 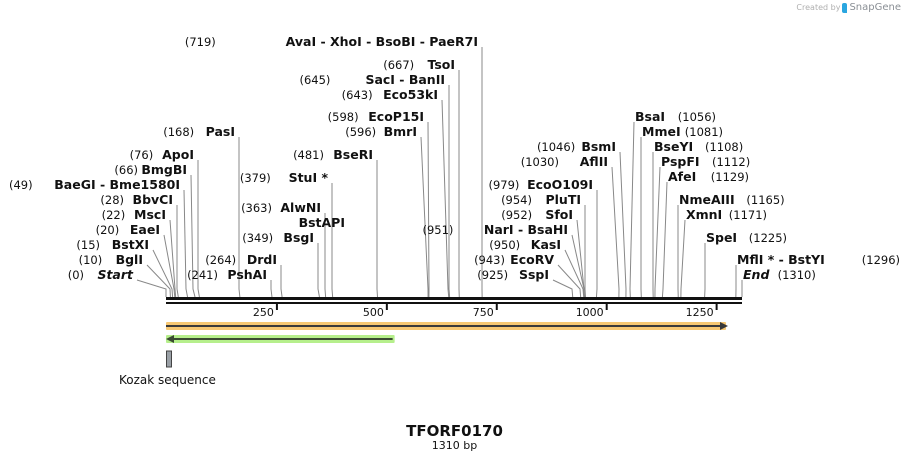 What do you see at coordinates (492, 275) in the screenshot?
I see `cut-position: (925)` at bounding box center [492, 275].